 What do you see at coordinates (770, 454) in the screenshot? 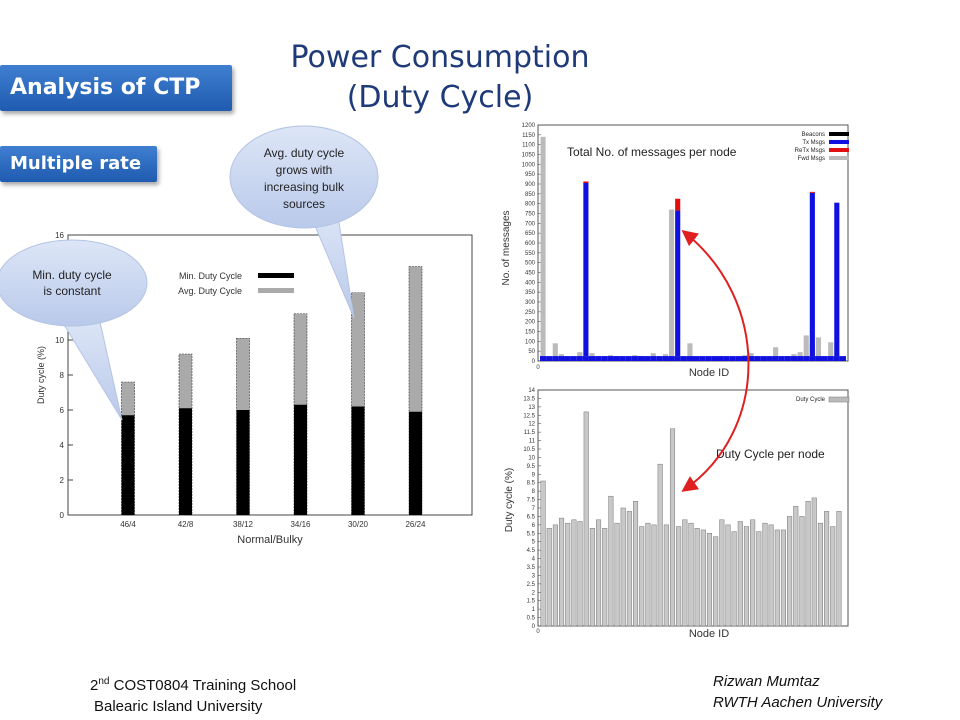
I see `duty-per-node-label: Duty Cycle per node` at bounding box center [770, 454].